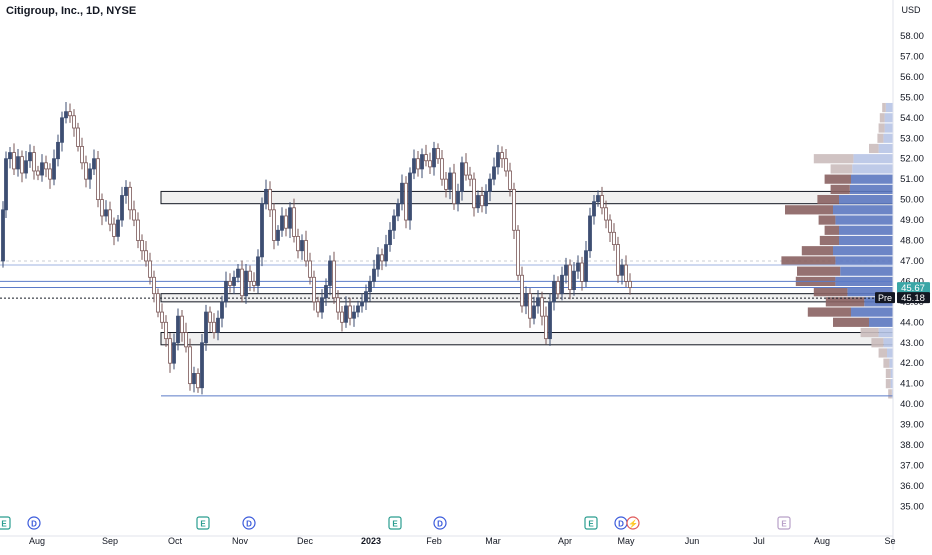 The width and height of the screenshot is (932, 555). What do you see at coordinates (912, 138) in the screenshot?
I see `price-tick-label: 53.00` at bounding box center [912, 138].